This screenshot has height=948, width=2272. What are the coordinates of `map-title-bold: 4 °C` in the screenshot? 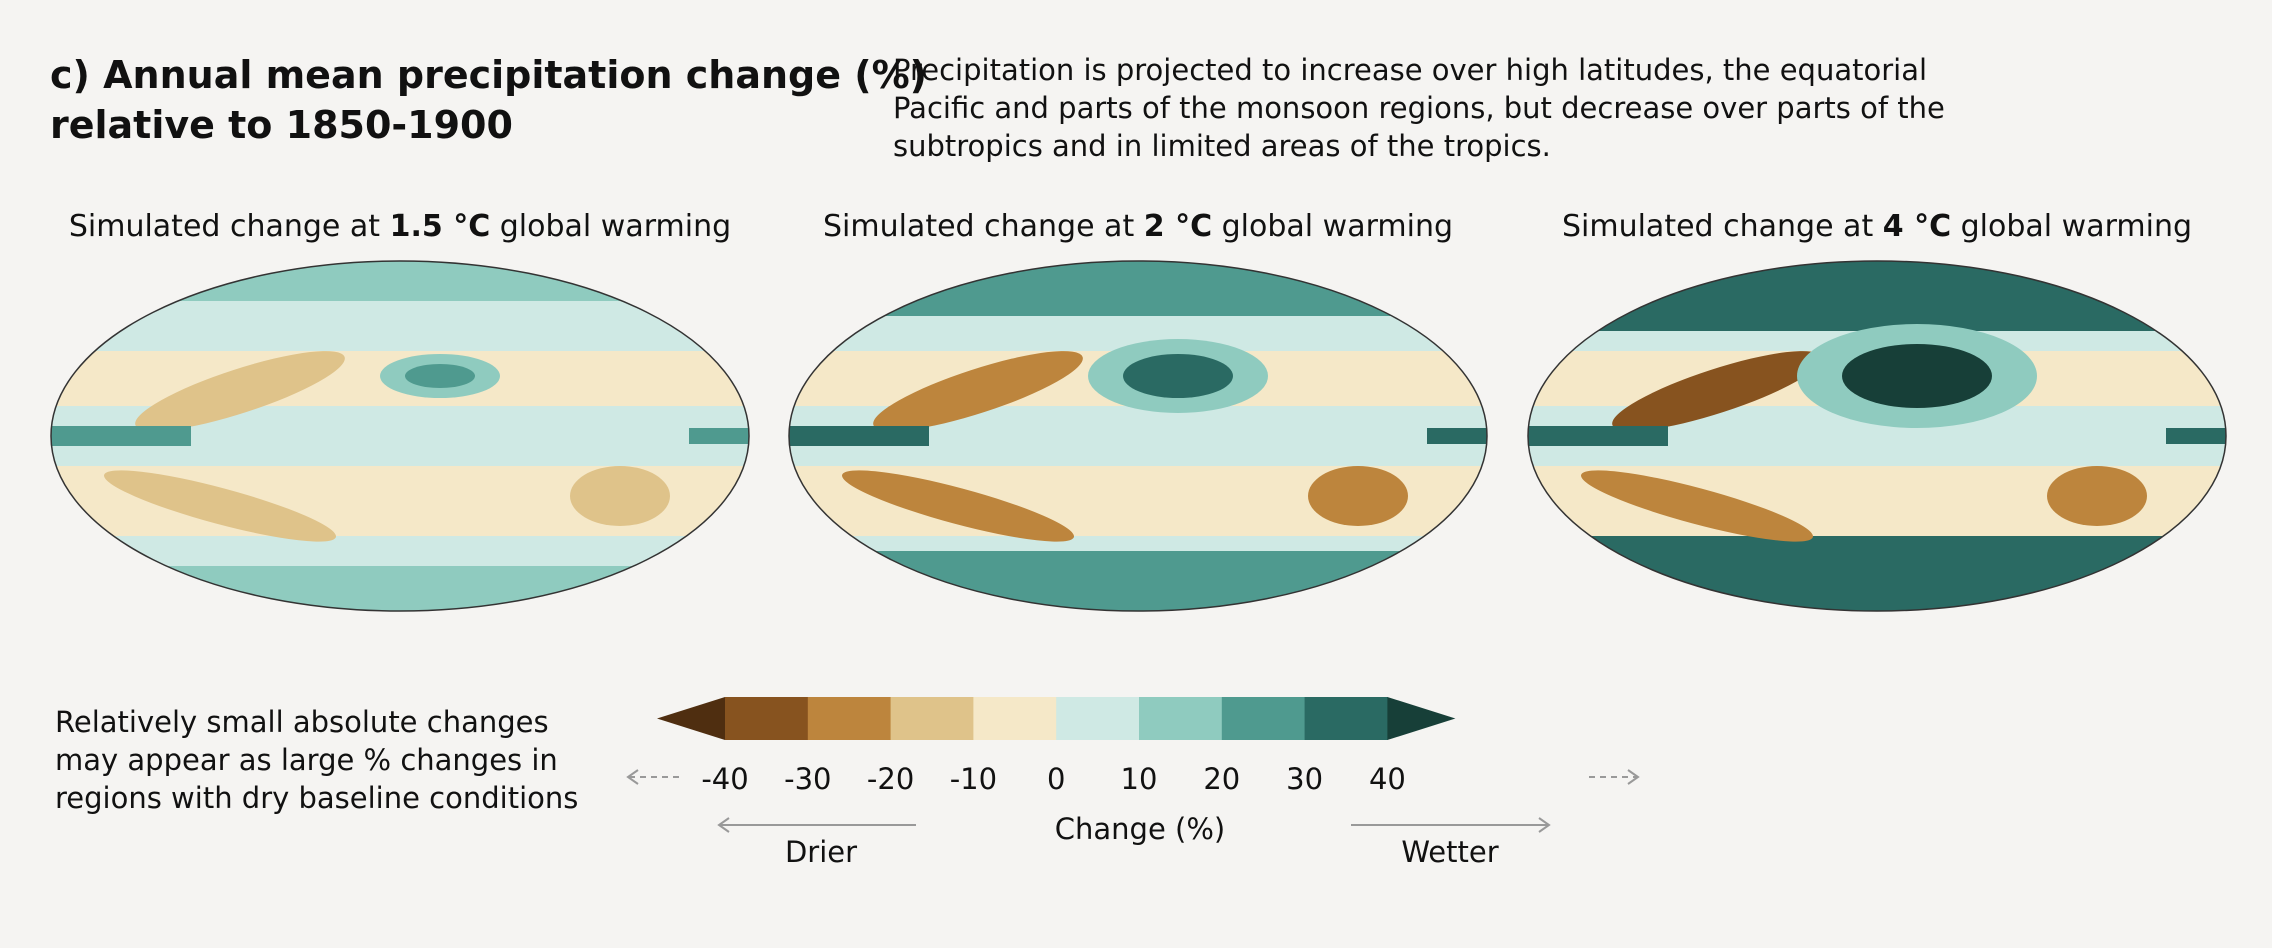 It's located at (1917, 226).